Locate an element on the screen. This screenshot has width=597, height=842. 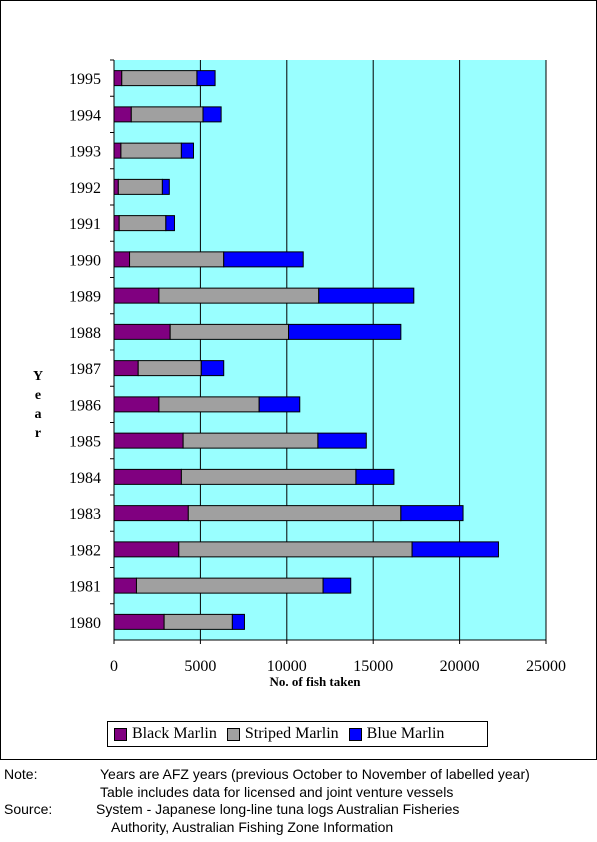
bar-black-marlin-1994 is located at coordinates (122, 114).